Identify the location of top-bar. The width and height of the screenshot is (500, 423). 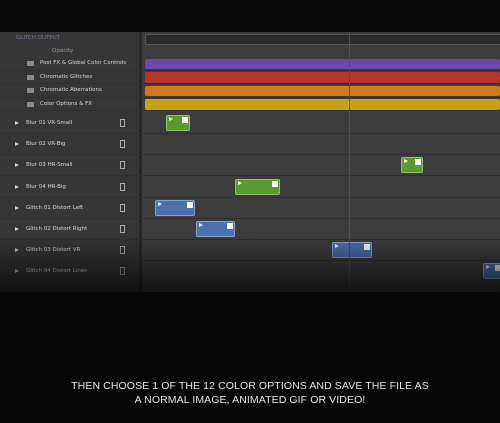
(250, 16).